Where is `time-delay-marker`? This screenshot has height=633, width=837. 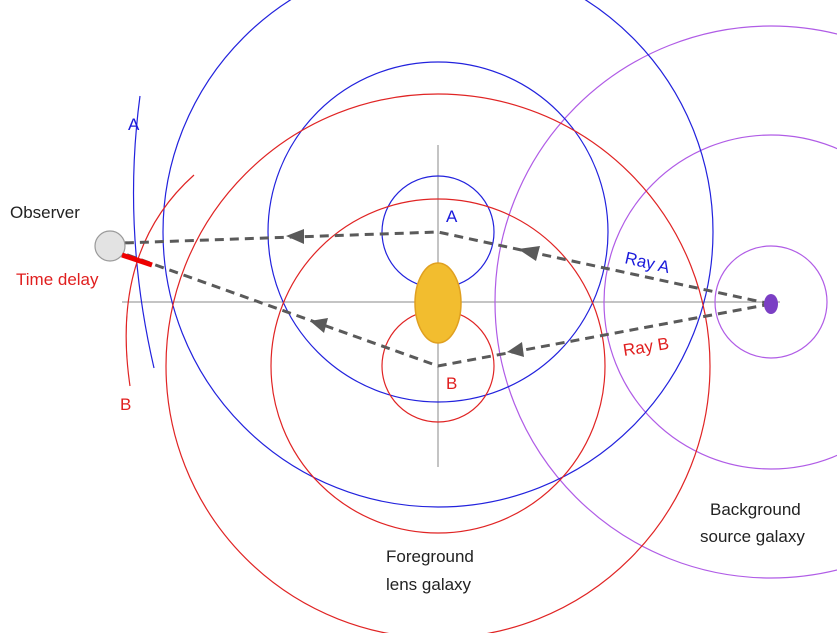
time-delay-marker is located at coordinates (137, 260).